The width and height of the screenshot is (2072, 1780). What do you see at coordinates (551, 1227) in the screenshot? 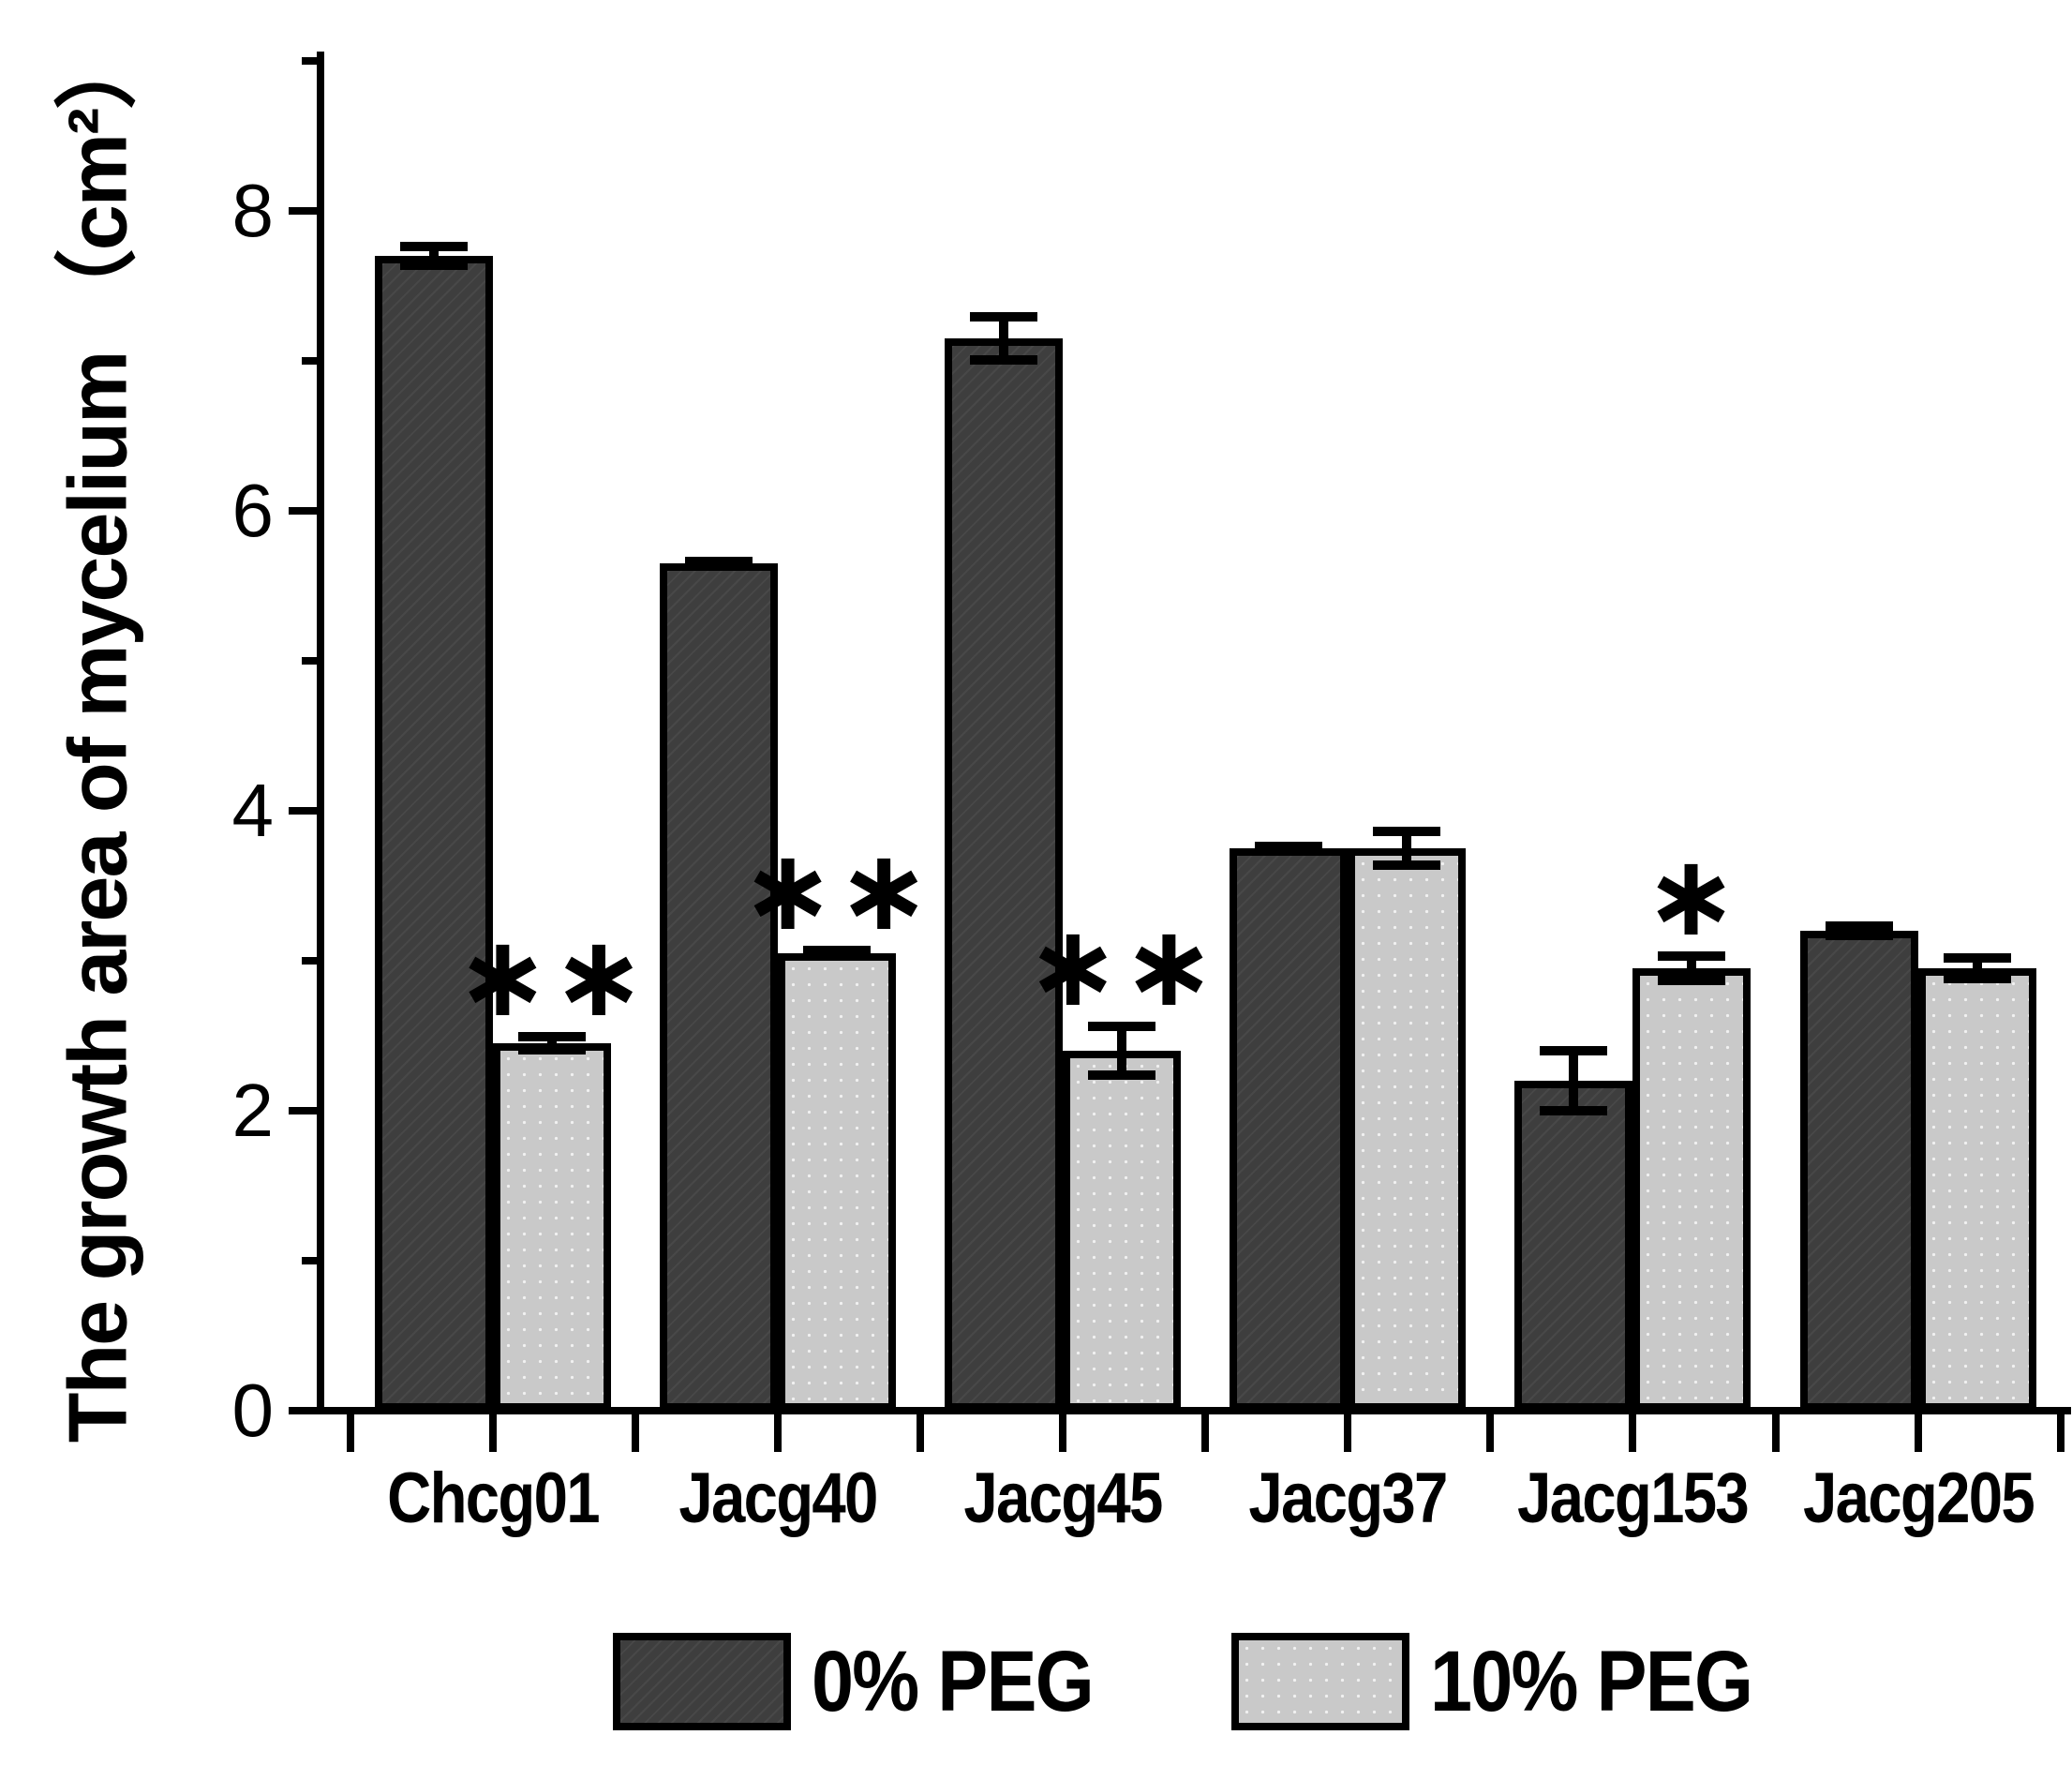
I see `bar-chcg01-10pct-peg` at bounding box center [551, 1227].